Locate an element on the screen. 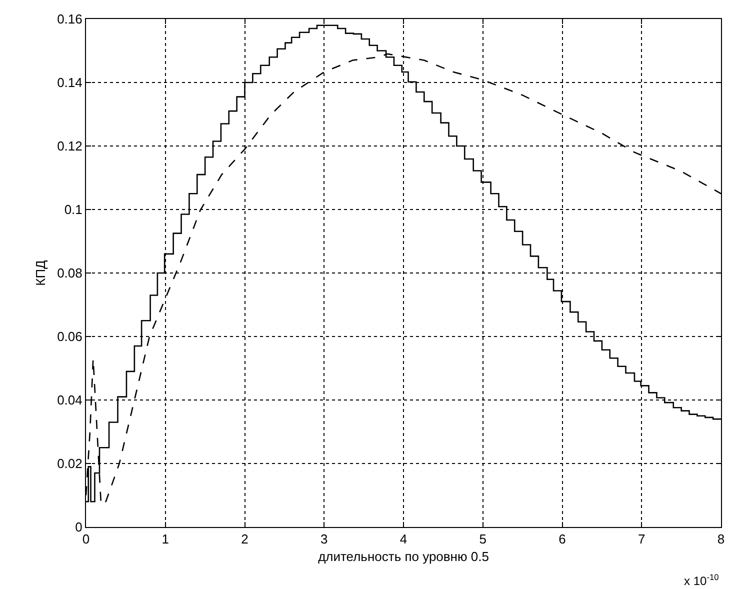  y-axis-title: КПД is located at coordinates (40, 273).